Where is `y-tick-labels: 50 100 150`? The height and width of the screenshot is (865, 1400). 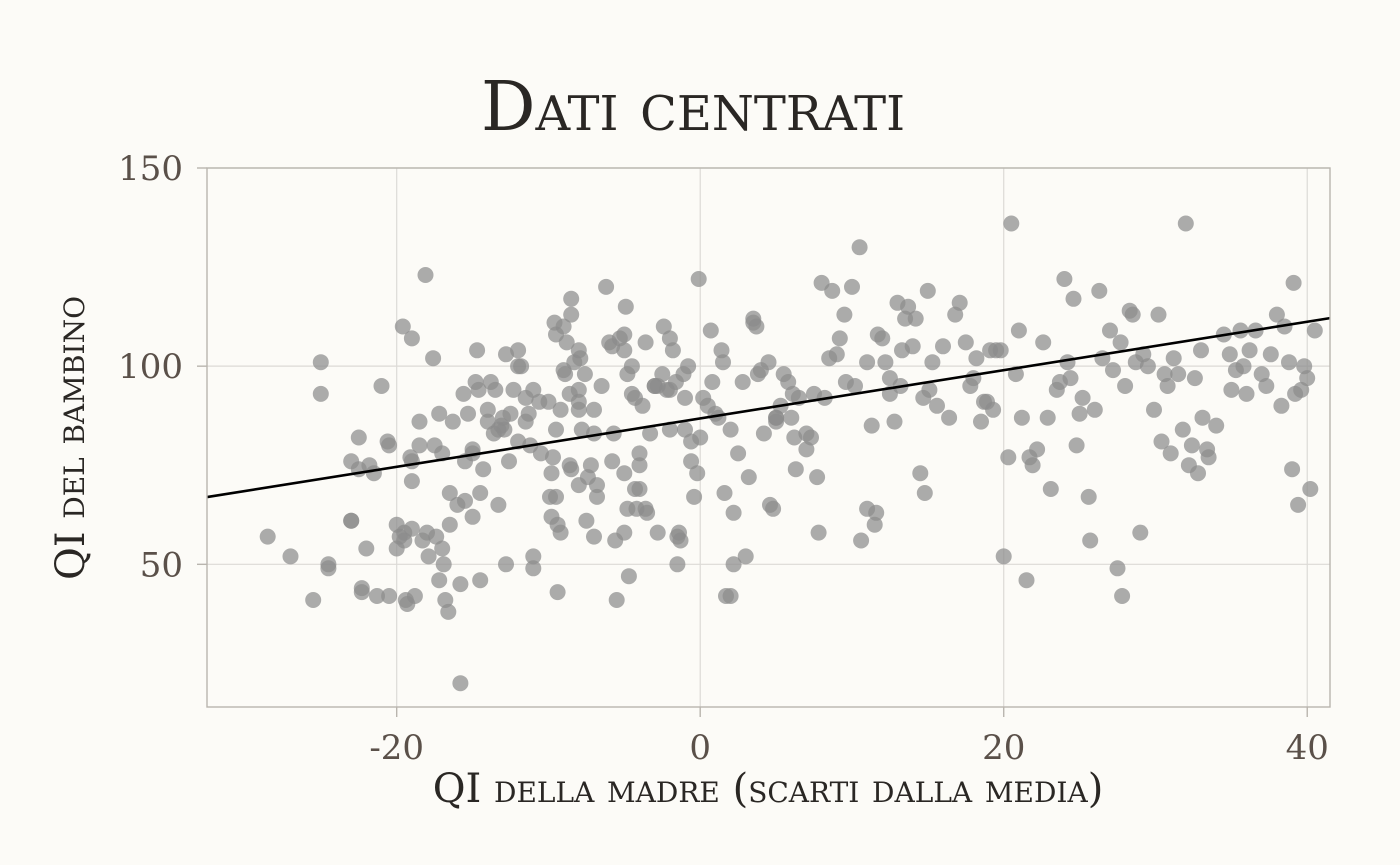 y-tick-labels: 50 100 150 is located at coordinates (150, 367).